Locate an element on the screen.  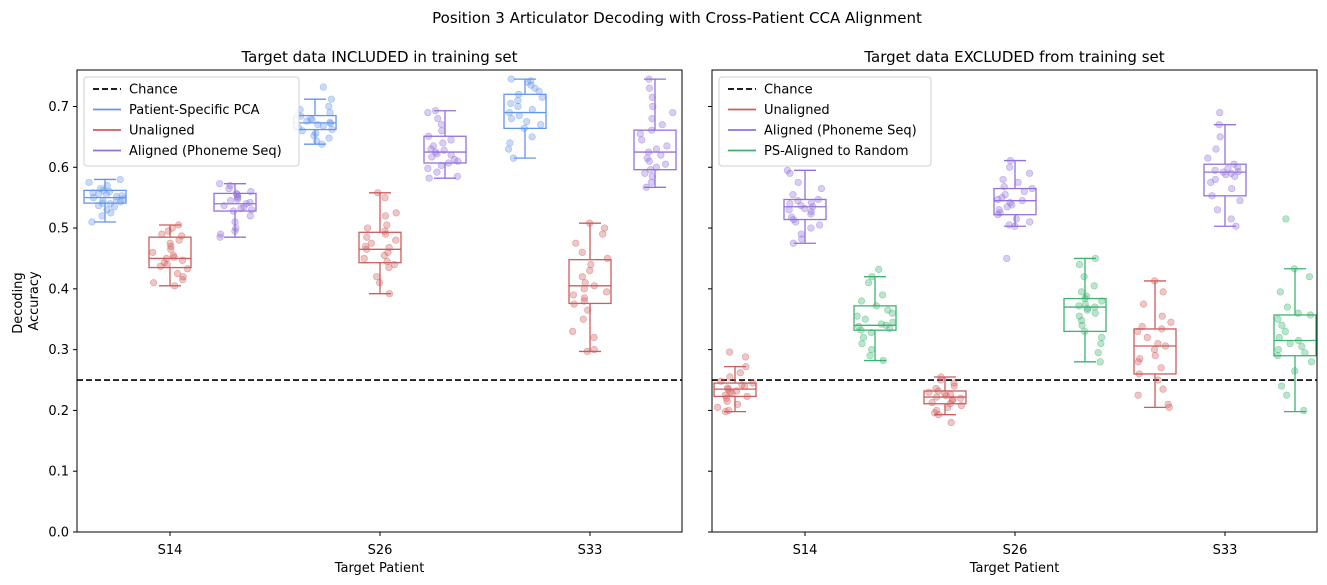
legend-label-unaligned: Unaligned is located at coordinates (797, 110).